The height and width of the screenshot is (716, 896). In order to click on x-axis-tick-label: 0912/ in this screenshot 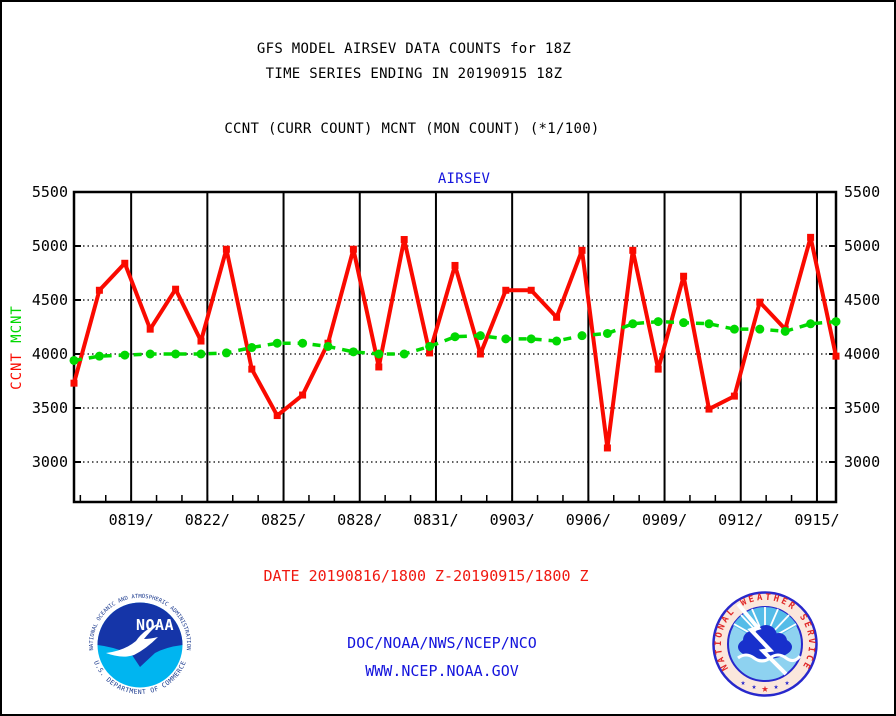, I will do `click(740, 520)`.